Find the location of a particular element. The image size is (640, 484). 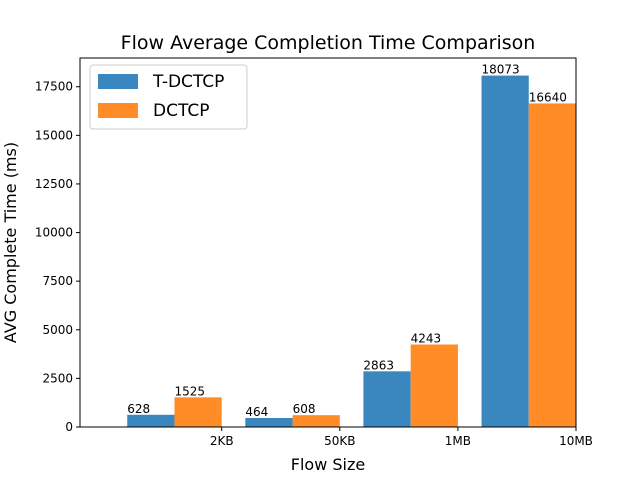

data-label-t-dctcp-50kb: 464 is located at coordinates (256, 412).